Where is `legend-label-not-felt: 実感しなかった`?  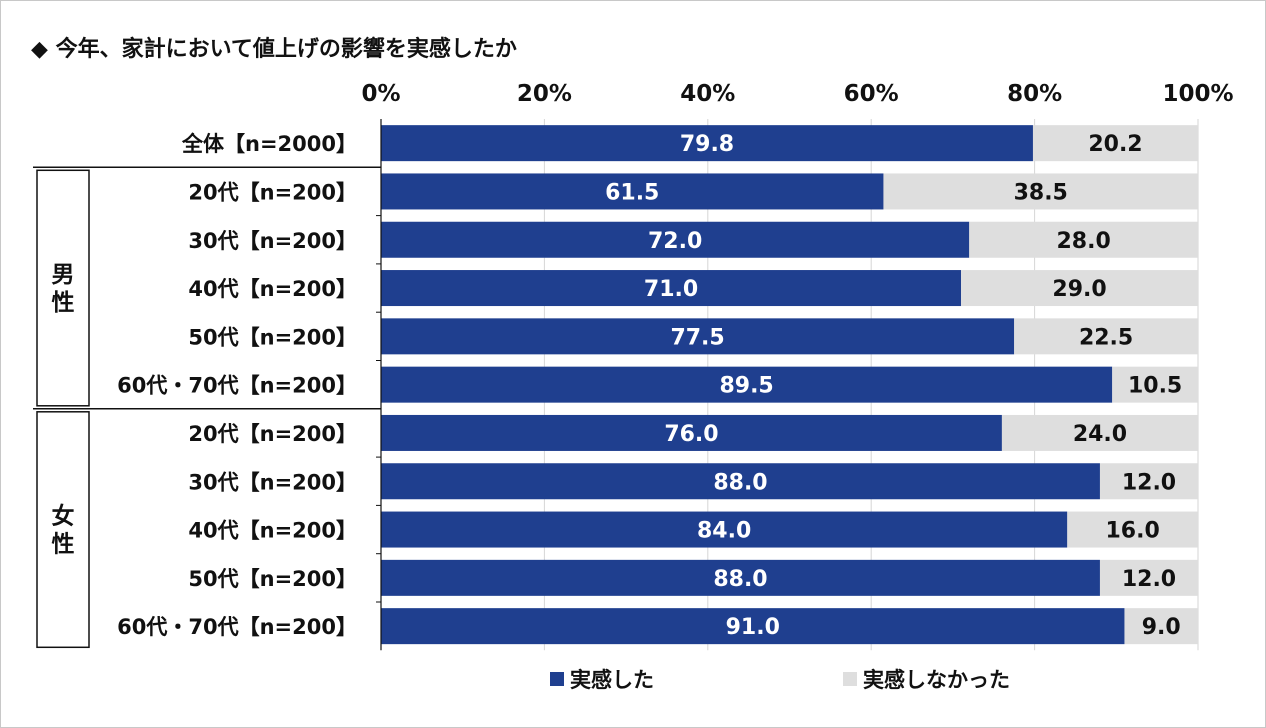 legend-label-not-felt: 実感しなかった is located at coordinates (936, 680).